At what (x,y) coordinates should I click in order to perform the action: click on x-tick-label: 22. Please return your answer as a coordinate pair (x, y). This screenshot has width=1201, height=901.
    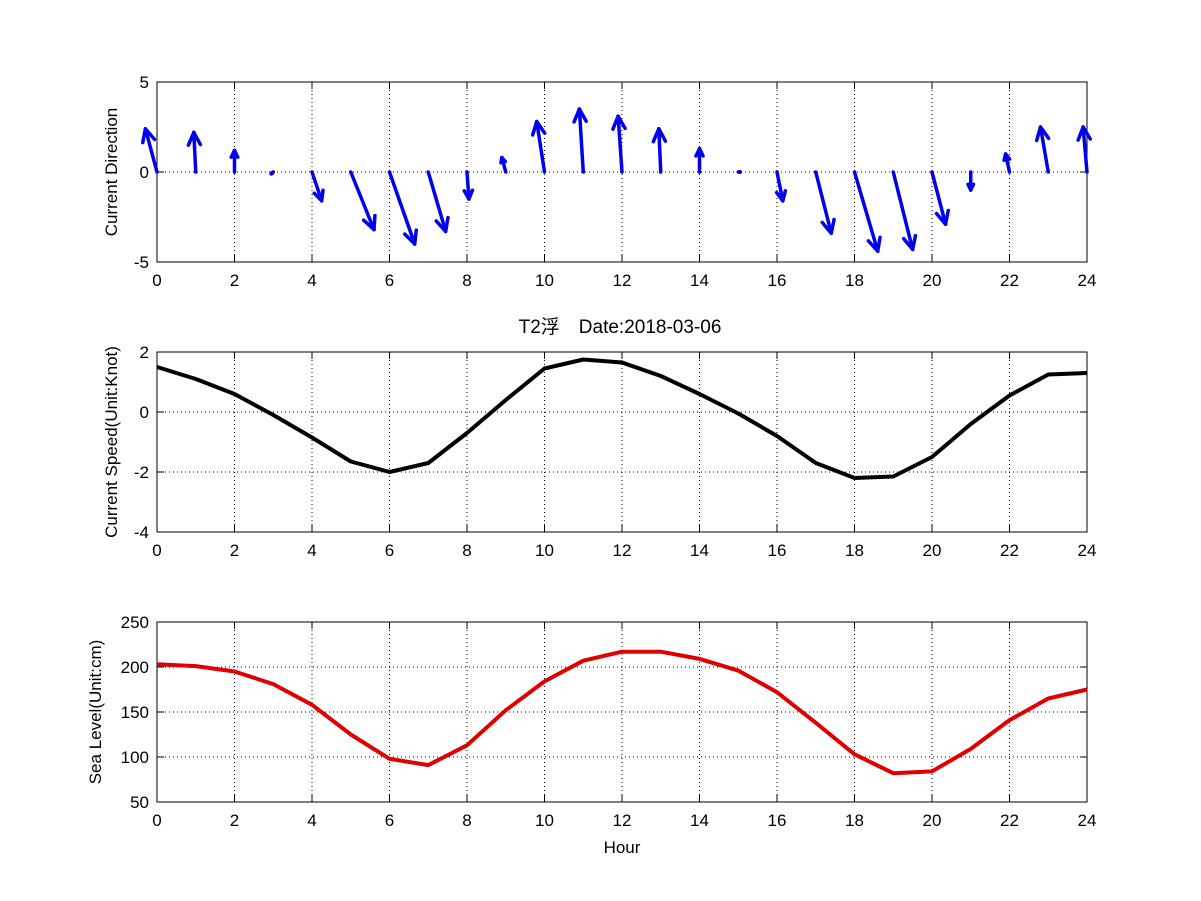
    Looking at the image, I should click on (1009, 820).